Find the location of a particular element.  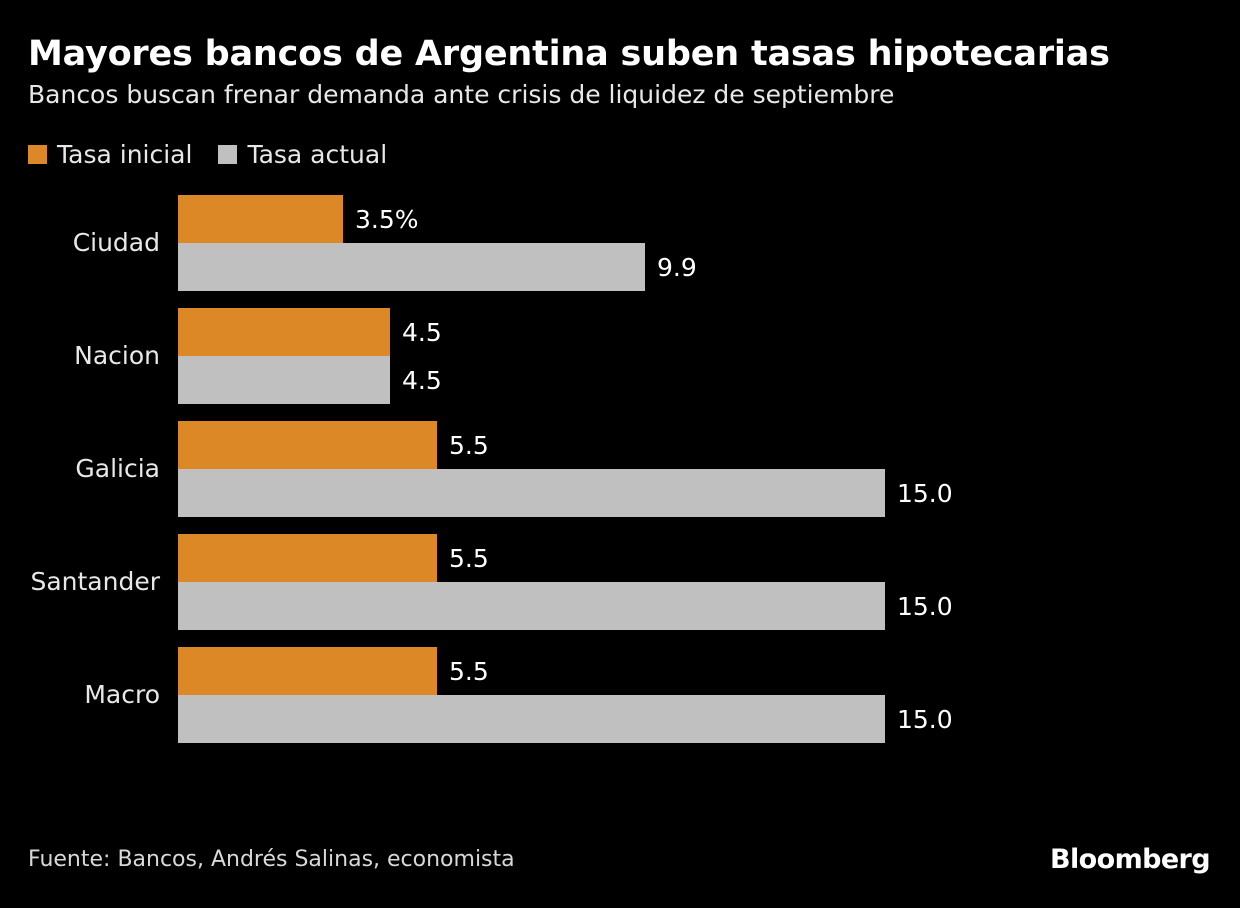

bar-category-label: Macro is located at coordinates (122, 694).